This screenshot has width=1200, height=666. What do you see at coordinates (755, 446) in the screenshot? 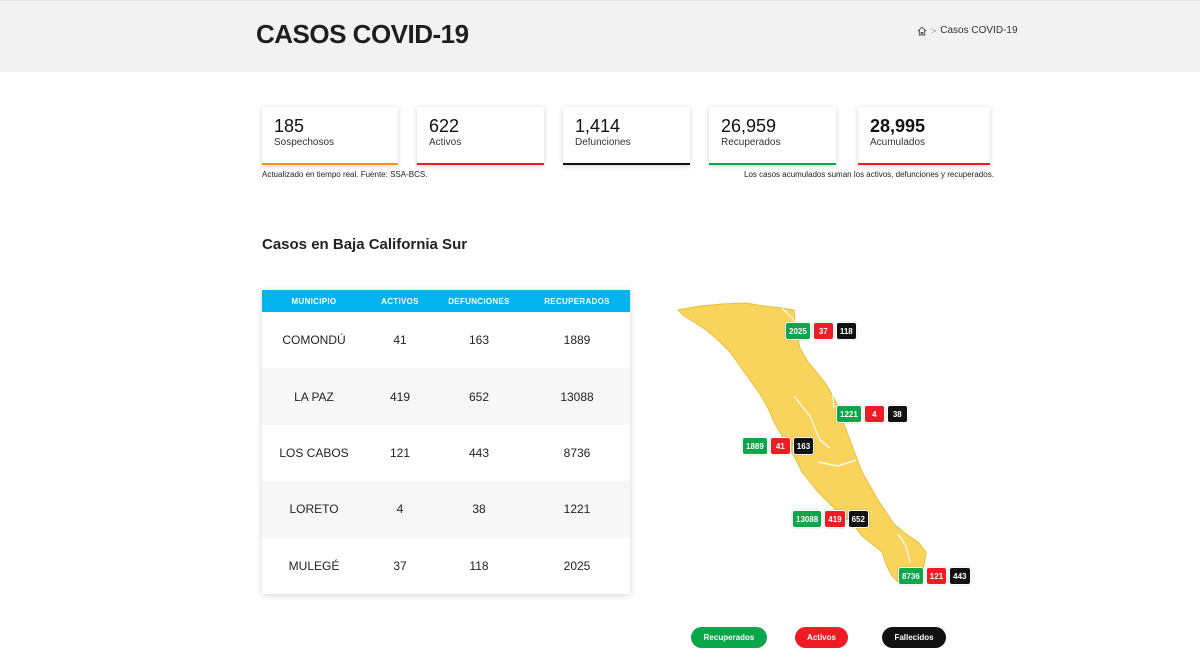
I see `recuperados-chip: 1889` at bounding box center [755, 446].